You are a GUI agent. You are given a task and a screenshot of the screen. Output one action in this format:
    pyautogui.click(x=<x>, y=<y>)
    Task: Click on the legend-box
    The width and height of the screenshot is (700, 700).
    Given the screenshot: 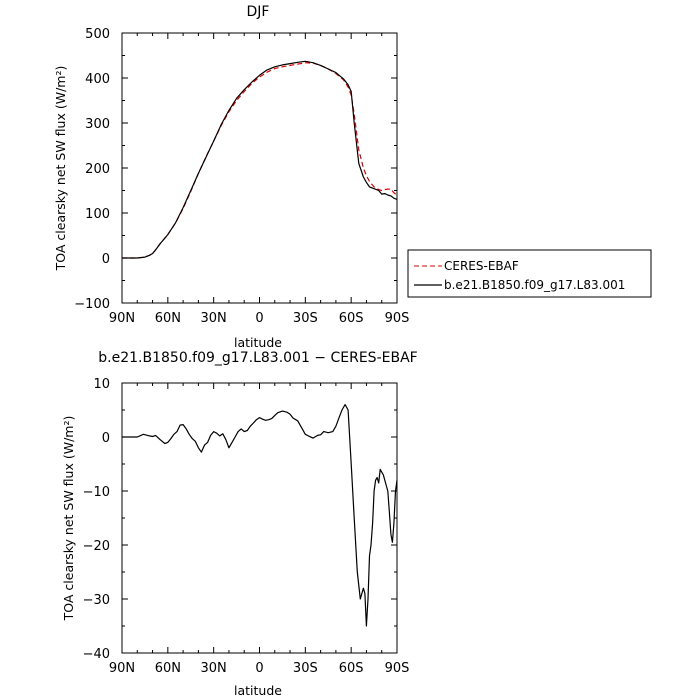 What is the action you would take?
    pyautogui.click(x=529, y=273)
    